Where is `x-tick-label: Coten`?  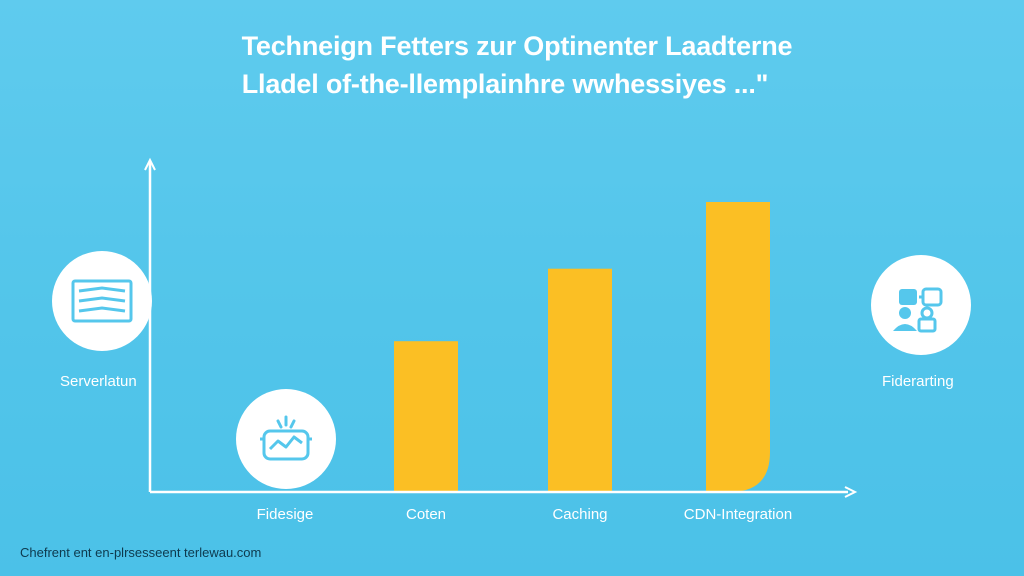 x-tick-label: Coten is located at coordinates (426, 514).